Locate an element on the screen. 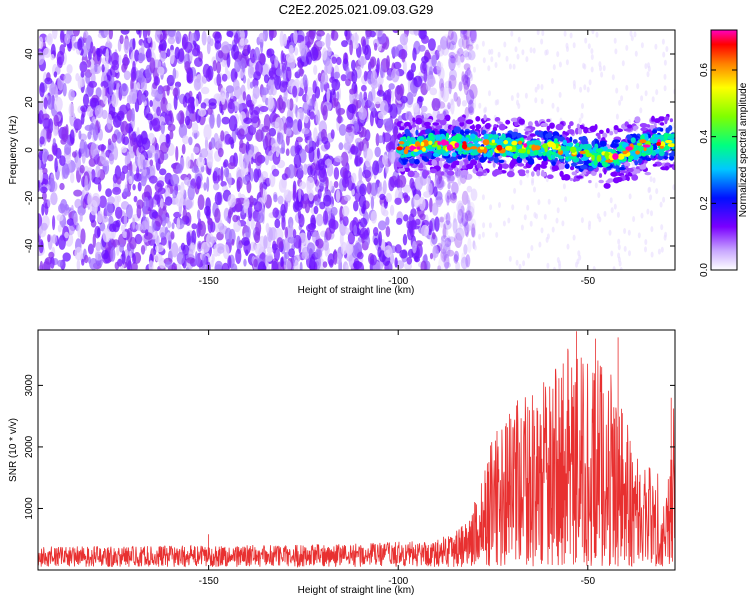 The width and height of the screenshot is (750, 600). colorbar-tick-label: 0.4 is located at coordinates (704, 136).